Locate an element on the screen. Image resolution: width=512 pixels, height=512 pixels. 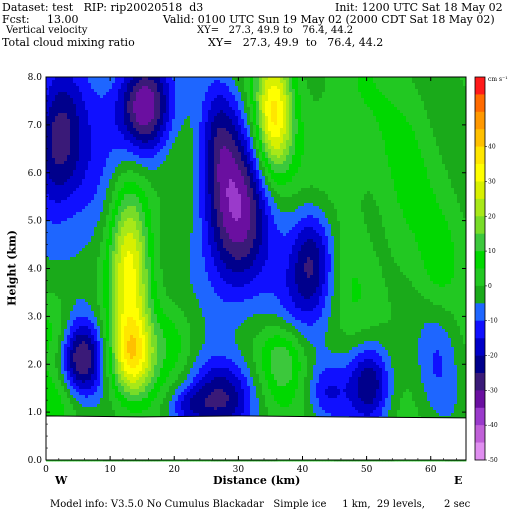
colorbar-label: -10 is located at coordinates (493, 321).